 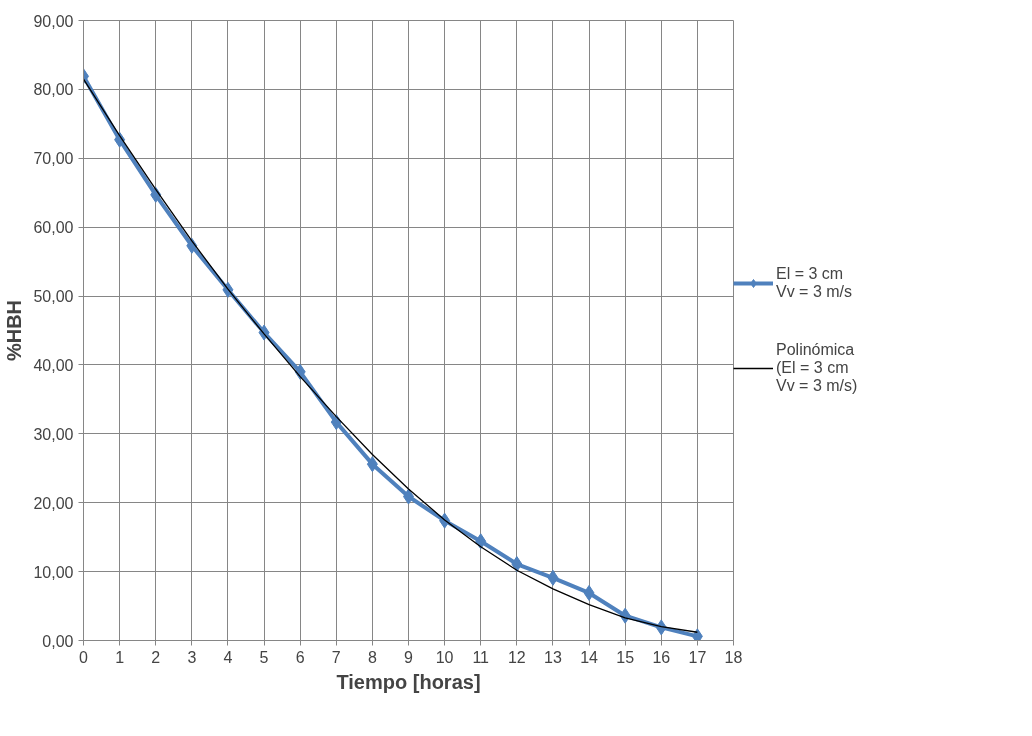 I want to click on y-tick-label: 50,00, so click(x=53, y=297).